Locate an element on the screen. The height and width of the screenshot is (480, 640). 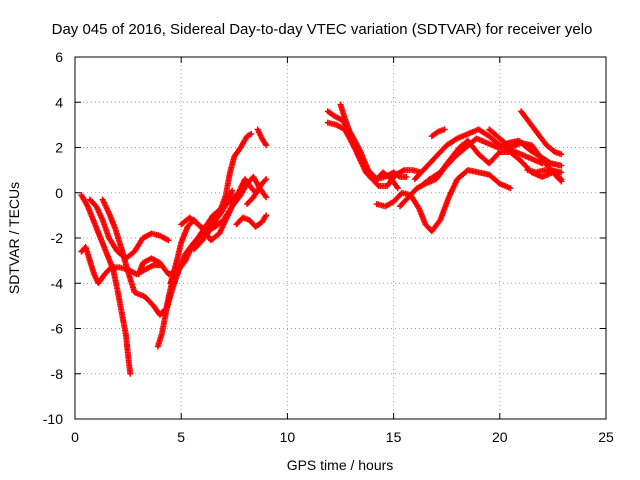
series-arc4 is located at coordinates (141, 257).